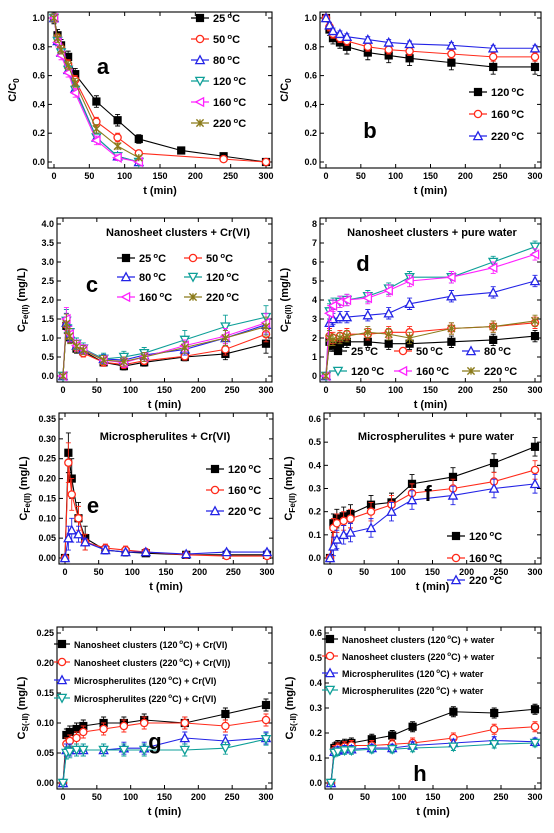 The height and width of the screenshot is (833, 554). Describe the element at coordinates (500, 797) in the screenshot. I see `x-tick-label: 250` at that location.